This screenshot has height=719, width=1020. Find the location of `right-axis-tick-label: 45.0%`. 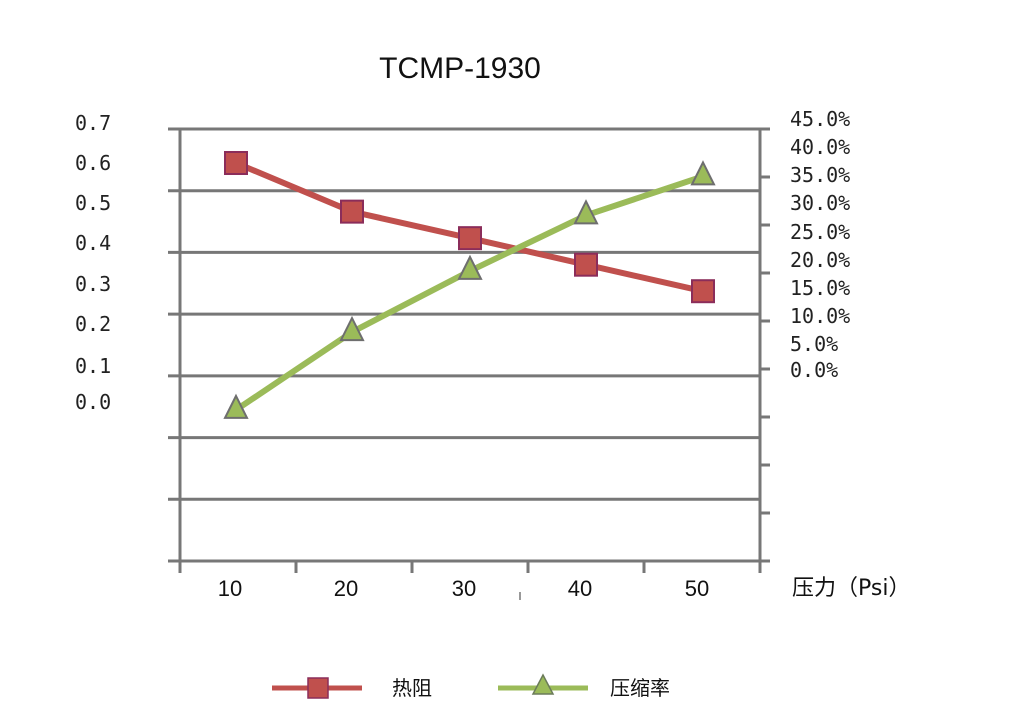

right-axis-tick-label: 45.0% is located at coordinates (820, 119).